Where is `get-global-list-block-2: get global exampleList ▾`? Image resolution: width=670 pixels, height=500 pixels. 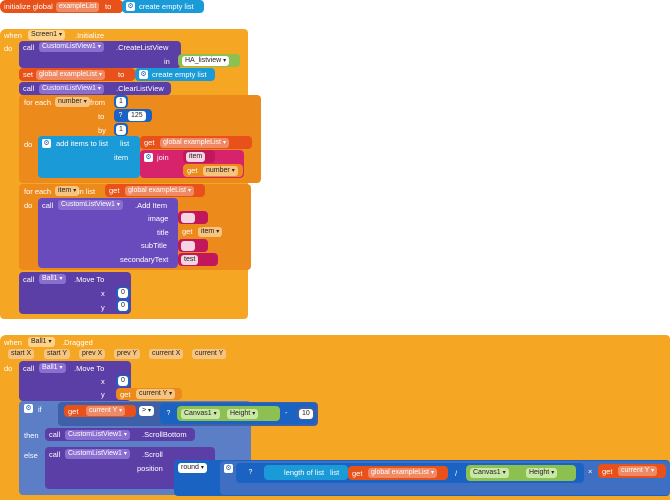 get-global-list-block-2: get global exampleList ▾ is located at coordinates (155, 190).